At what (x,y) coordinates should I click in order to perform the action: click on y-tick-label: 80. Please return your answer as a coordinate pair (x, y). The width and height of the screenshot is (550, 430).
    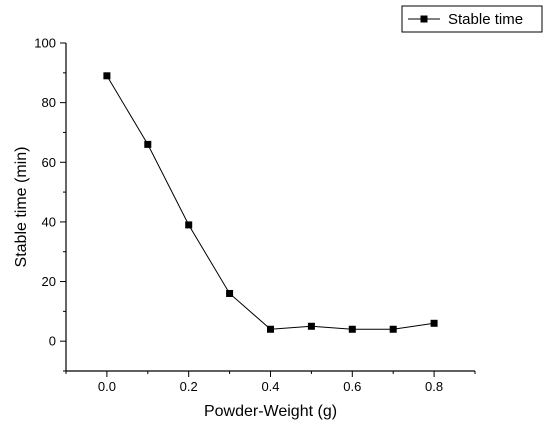
    Looking at the image, I should click on (49, 102).